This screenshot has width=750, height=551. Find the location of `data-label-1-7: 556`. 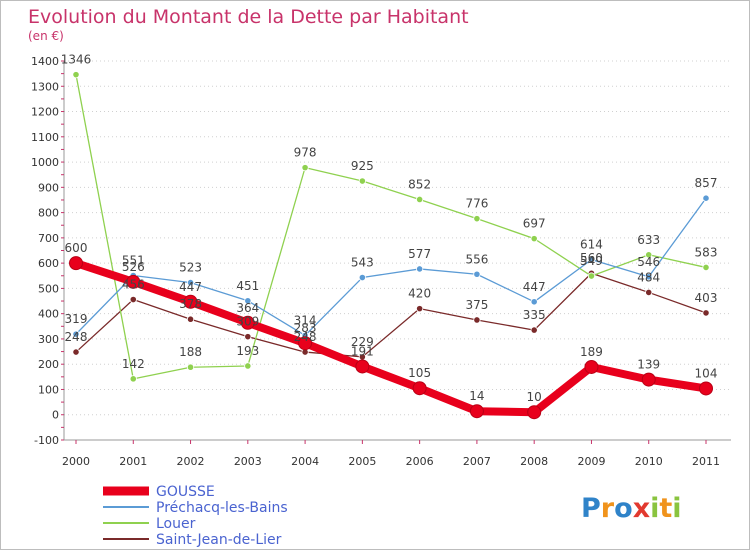

data-label-1-7: 556 is located at coordinates (476, 259).